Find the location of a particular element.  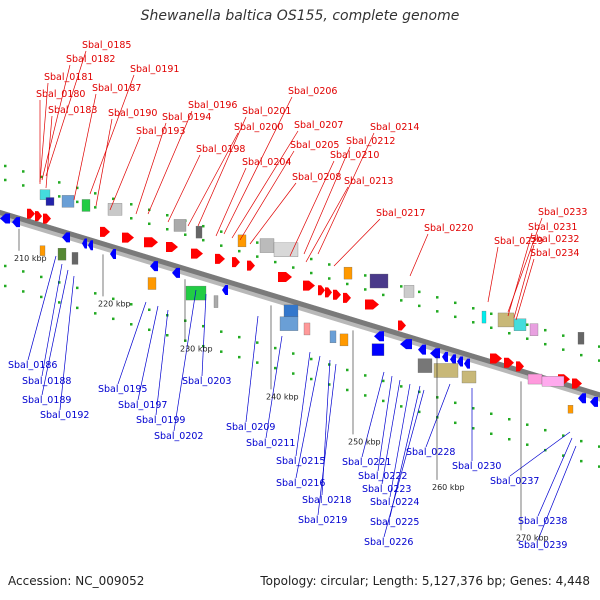

gene-label-forward: Sbal_0208 is located at coordinates (316, 177).